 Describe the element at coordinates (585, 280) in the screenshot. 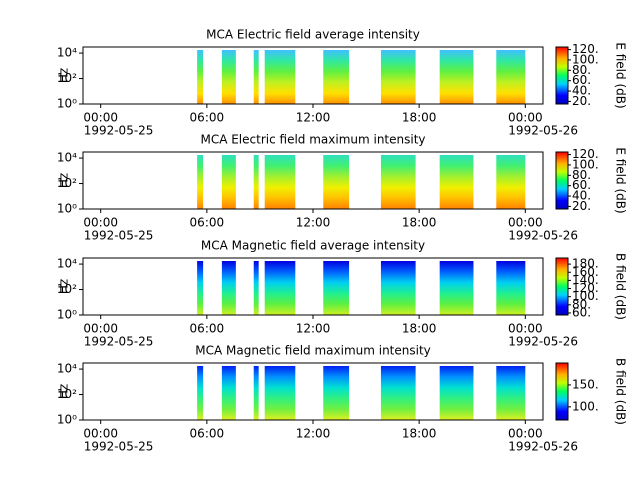

I see `colorbar-tick-label: 140.` at that location.